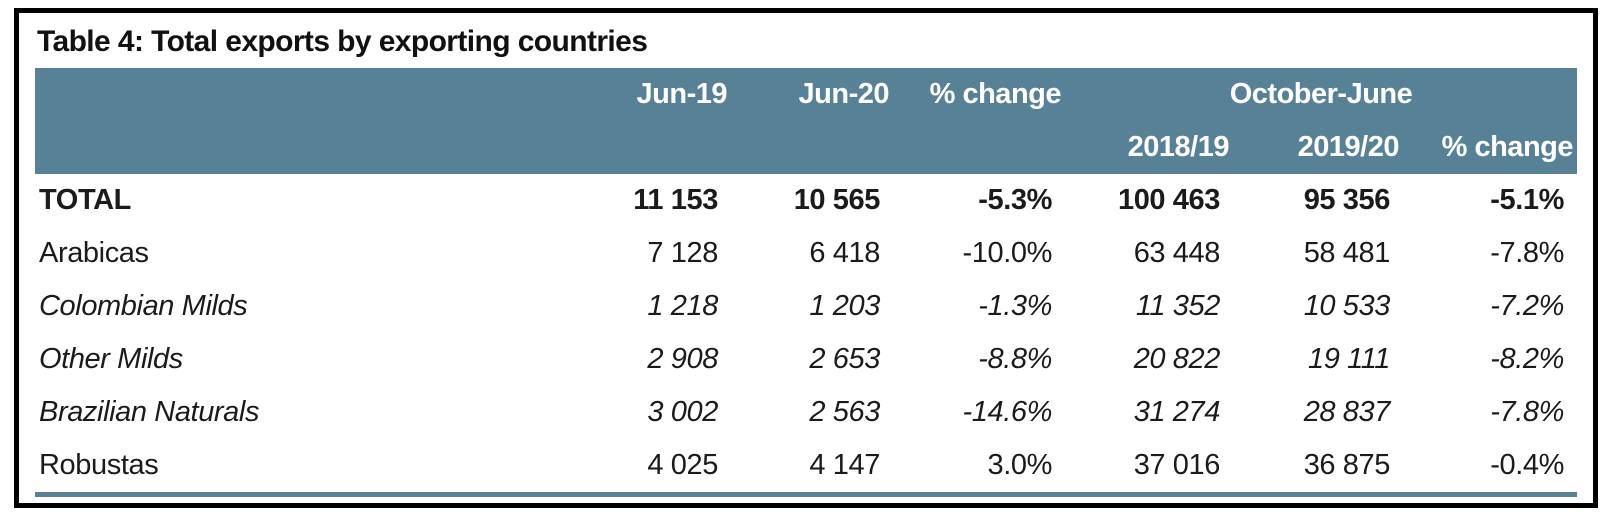 This screenshot has height=520, width=1612. Describe the element at coordinates (1168, 200) in the screenshot. I see `cell-2018-19: 100 463` at that location.